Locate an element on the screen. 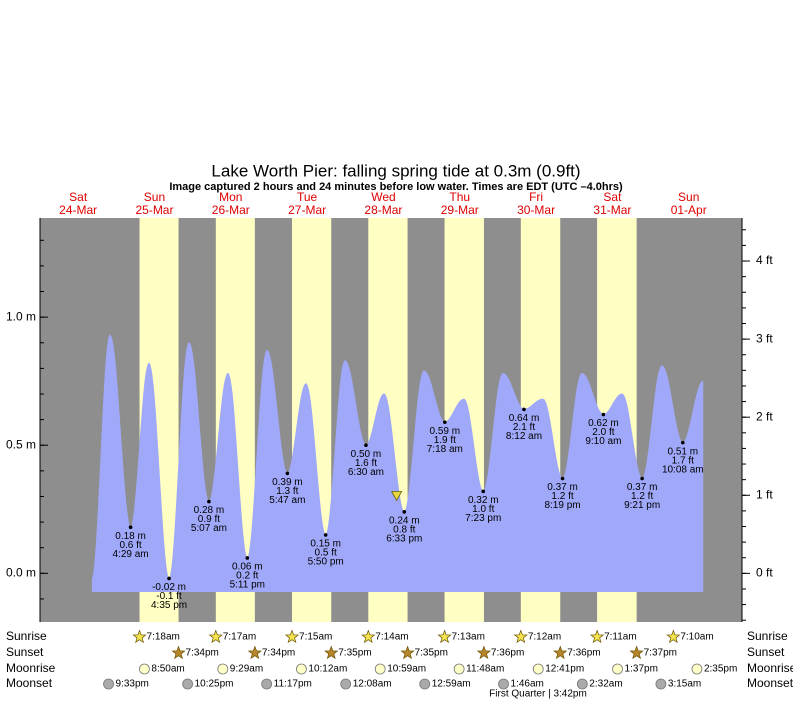 This screenshot has height=701, width=793. low-tide-time: 7:23 pm is located at coordinates (483, 518).